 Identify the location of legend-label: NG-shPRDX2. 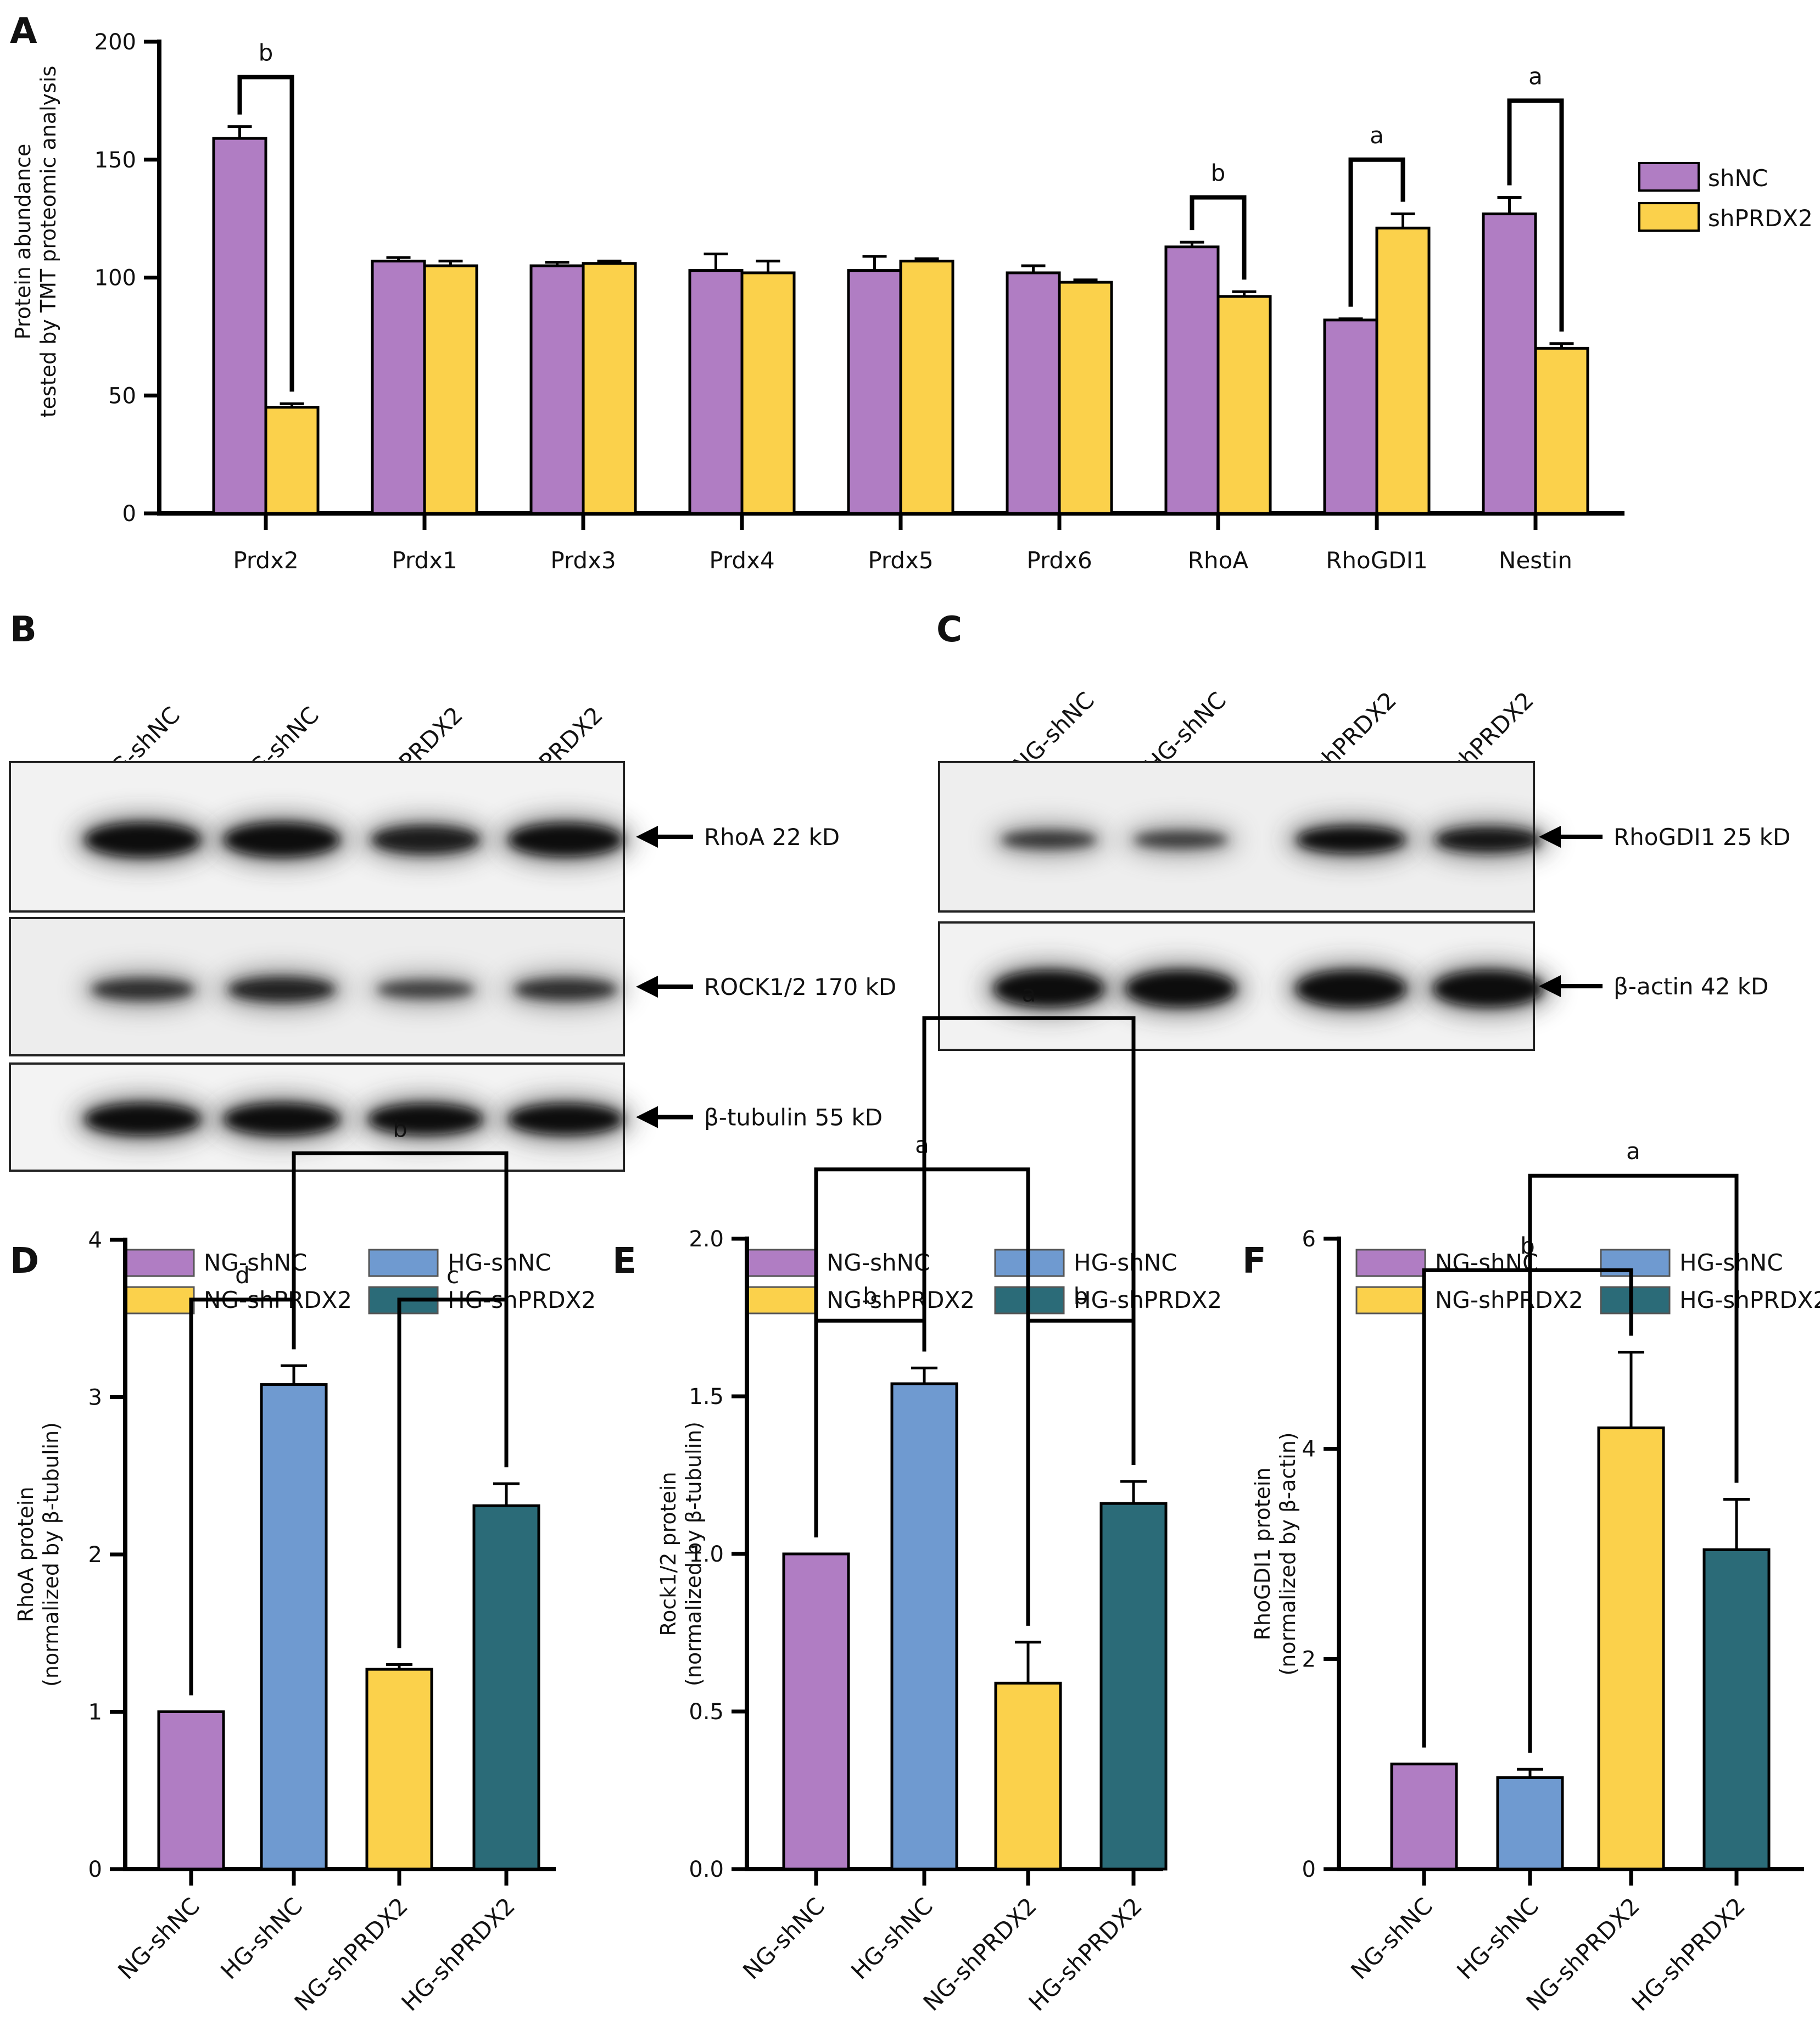
(1509, 1300).